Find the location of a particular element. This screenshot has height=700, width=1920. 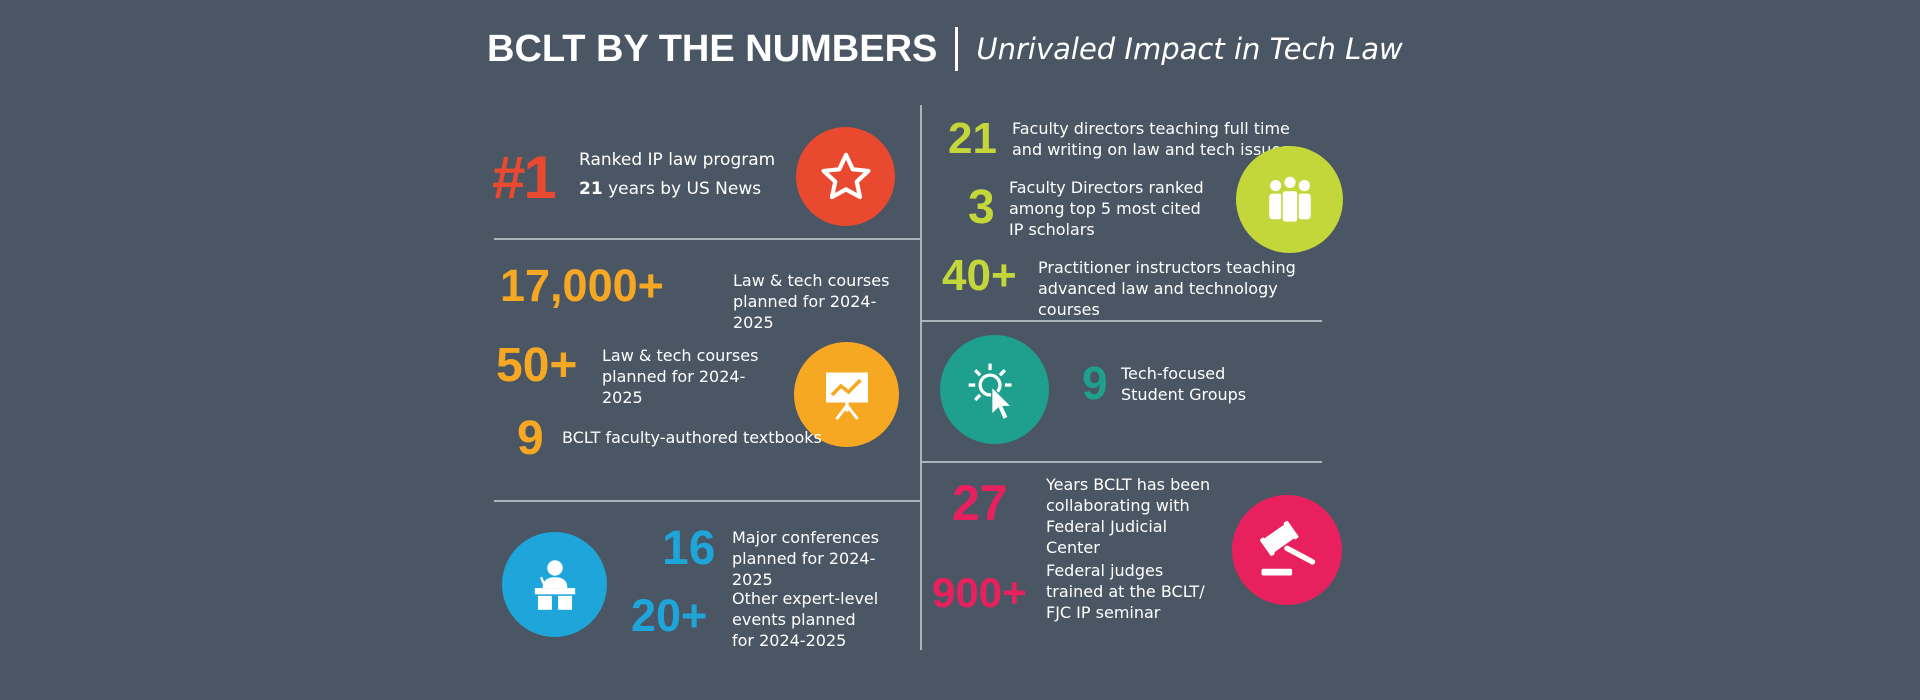

ranked-line2: 21 years by US News is located at coordinates (679, 189).